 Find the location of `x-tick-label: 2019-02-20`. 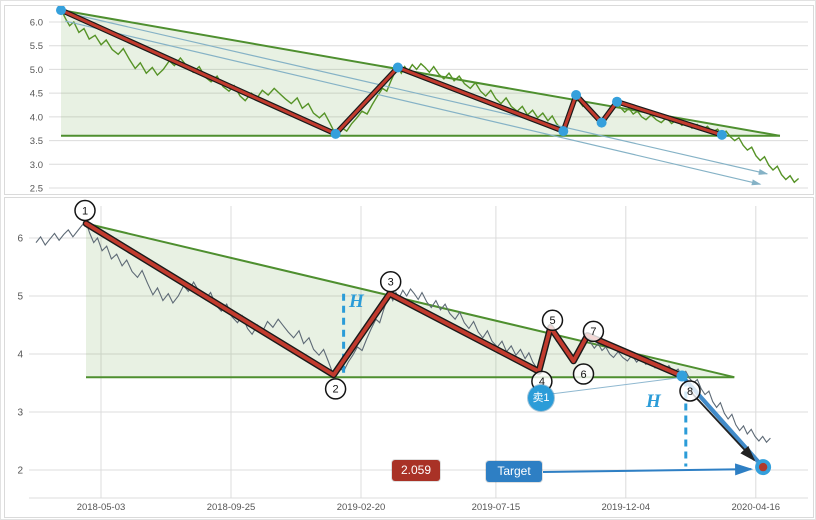

x-tick-label: 2019-02-20 is located at coordinates (361, 507).